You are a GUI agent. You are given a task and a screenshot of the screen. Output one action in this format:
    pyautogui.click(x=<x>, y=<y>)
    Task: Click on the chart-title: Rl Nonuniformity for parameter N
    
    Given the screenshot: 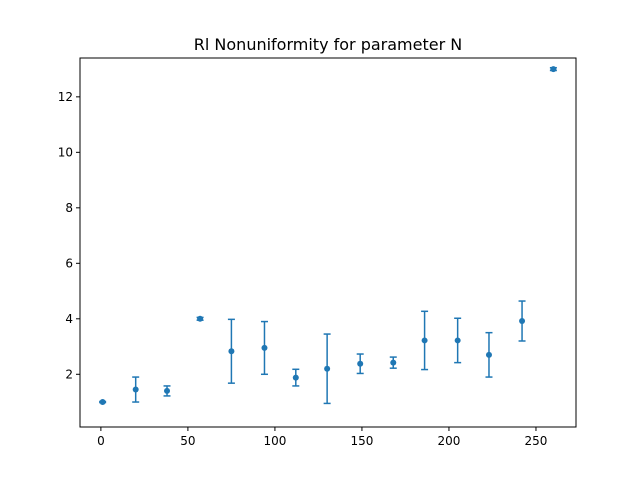 What is the action you would take?
    pyautogui.click(x=328, y=44)
    